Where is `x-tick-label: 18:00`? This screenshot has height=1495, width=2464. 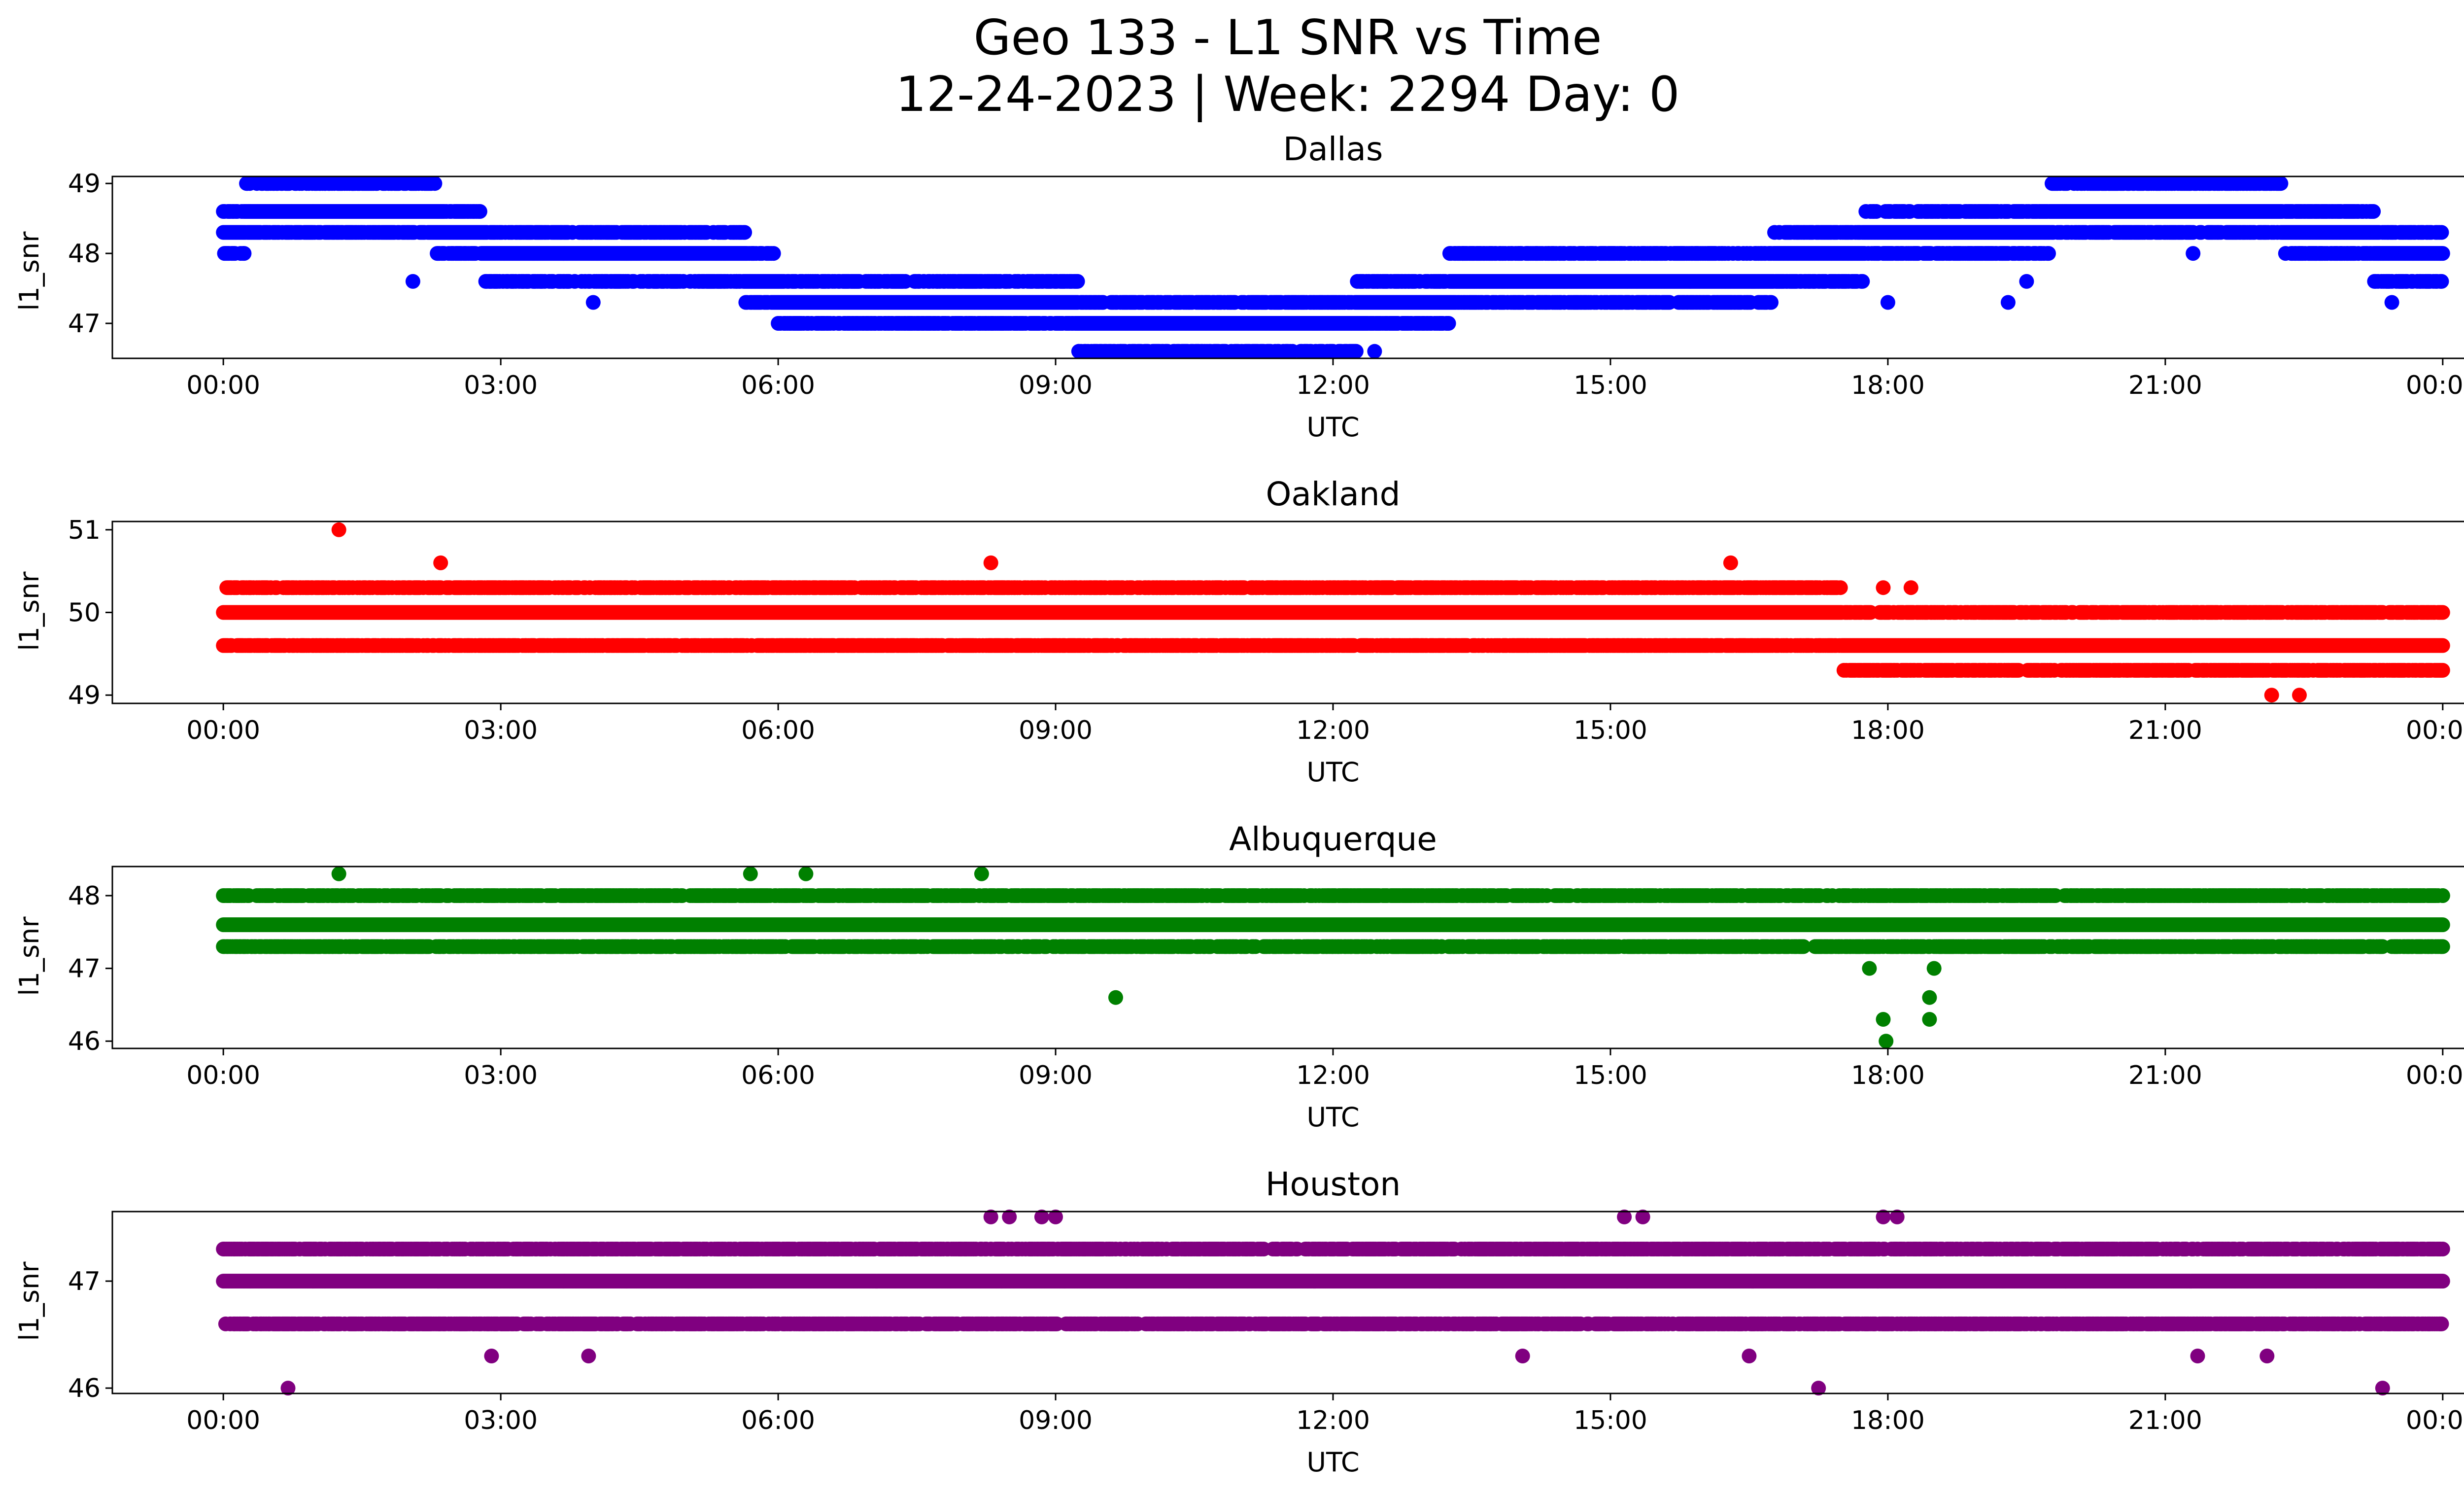
x-tick-label: 18:00 is located at coordinates (1888, 385).